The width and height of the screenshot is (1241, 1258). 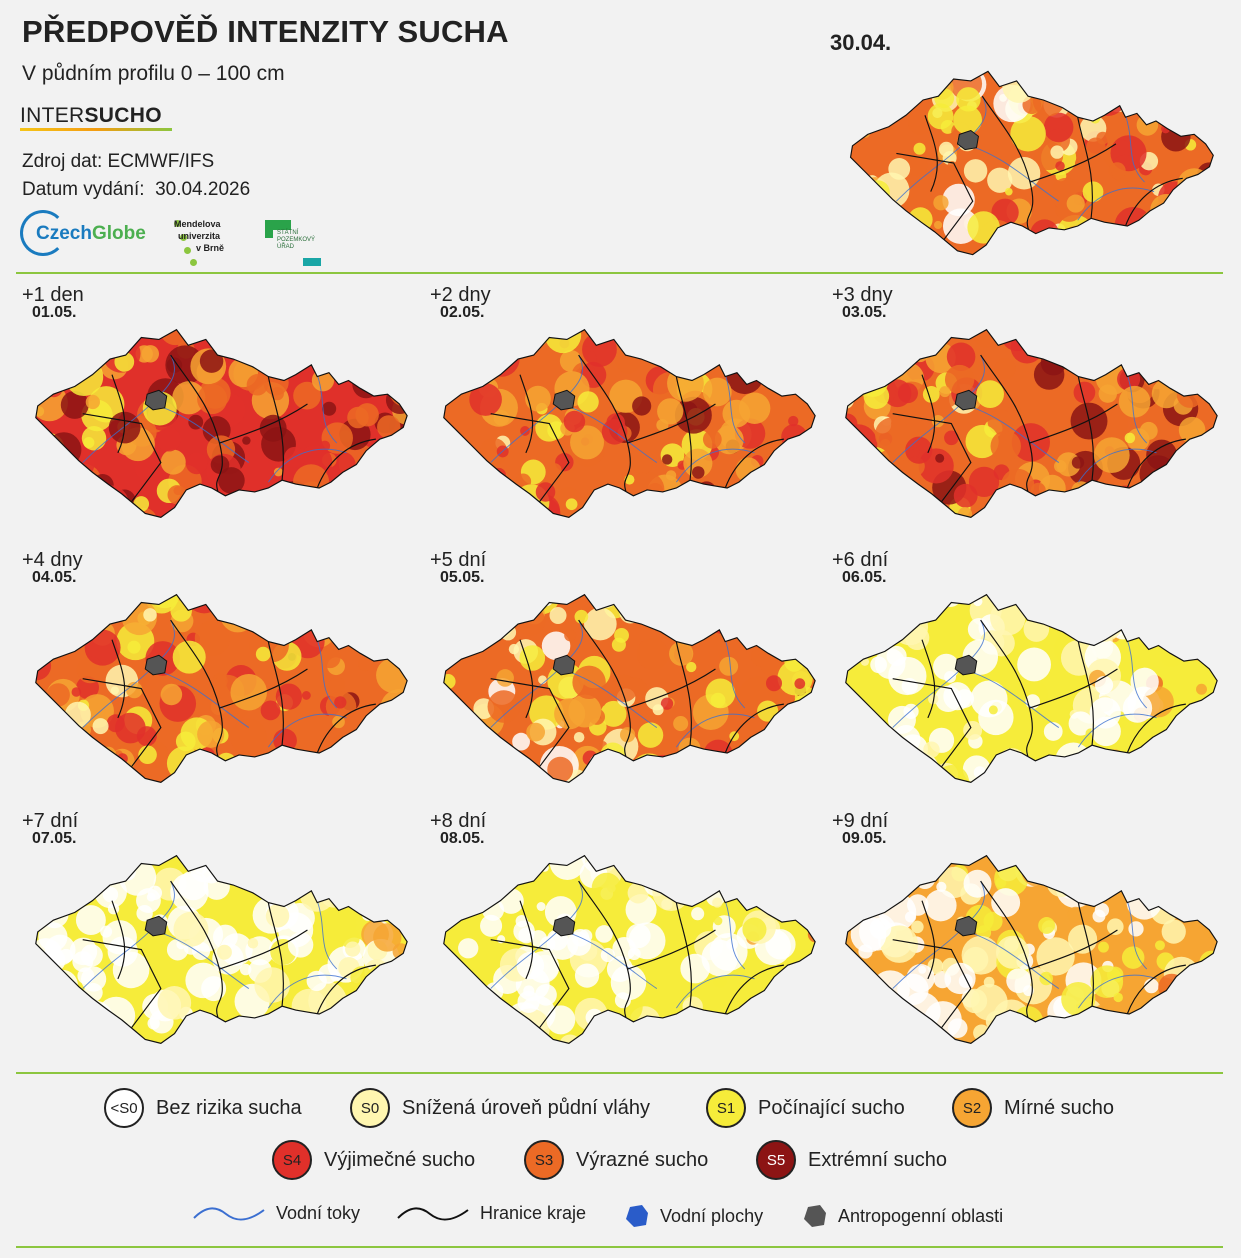 I want to click on panel-label: +8 dní, so click(x=458, y=821).